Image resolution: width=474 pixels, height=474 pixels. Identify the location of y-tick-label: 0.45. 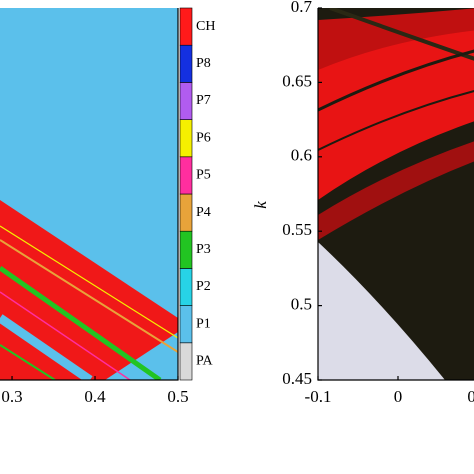
(297, 378).